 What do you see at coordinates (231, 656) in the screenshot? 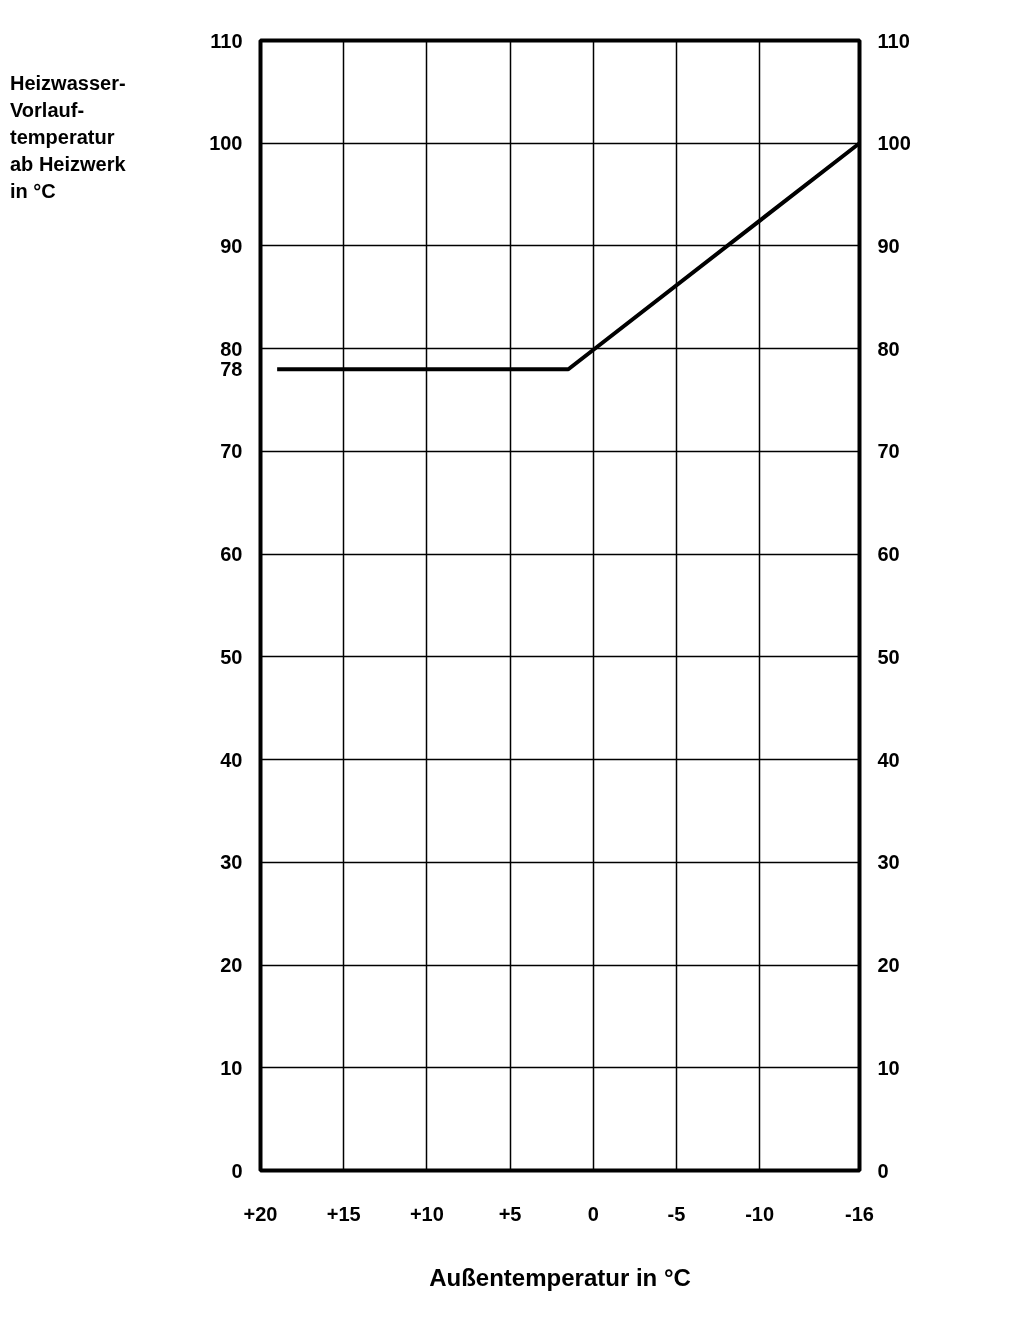
I see `y-tick-label: 50` at bounding box center [231, 656].